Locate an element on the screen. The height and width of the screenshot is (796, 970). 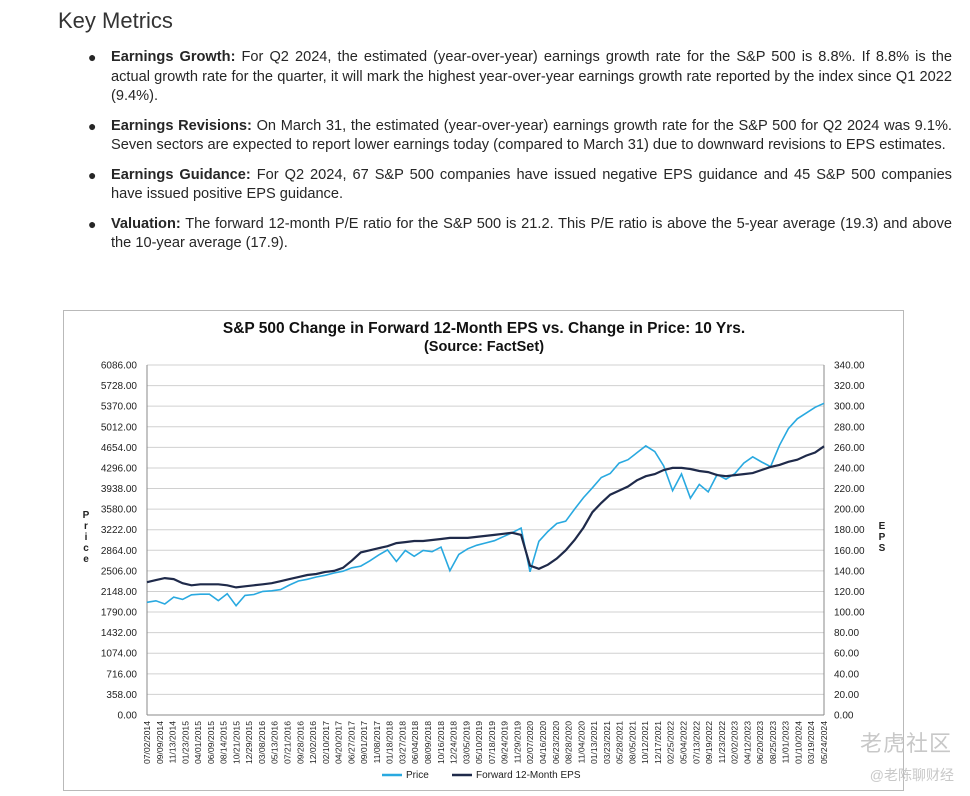
x-tick-label: 10/16/2018 is located at coordinates (441, 742).